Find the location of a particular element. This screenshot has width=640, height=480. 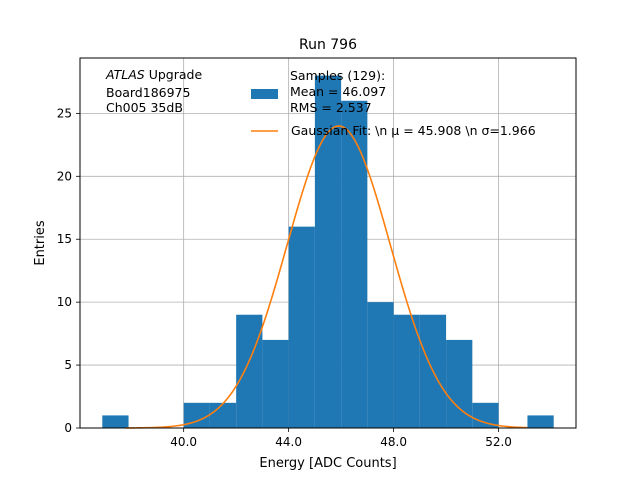

legend-swatch-samples is located at coordinates (264, 94).